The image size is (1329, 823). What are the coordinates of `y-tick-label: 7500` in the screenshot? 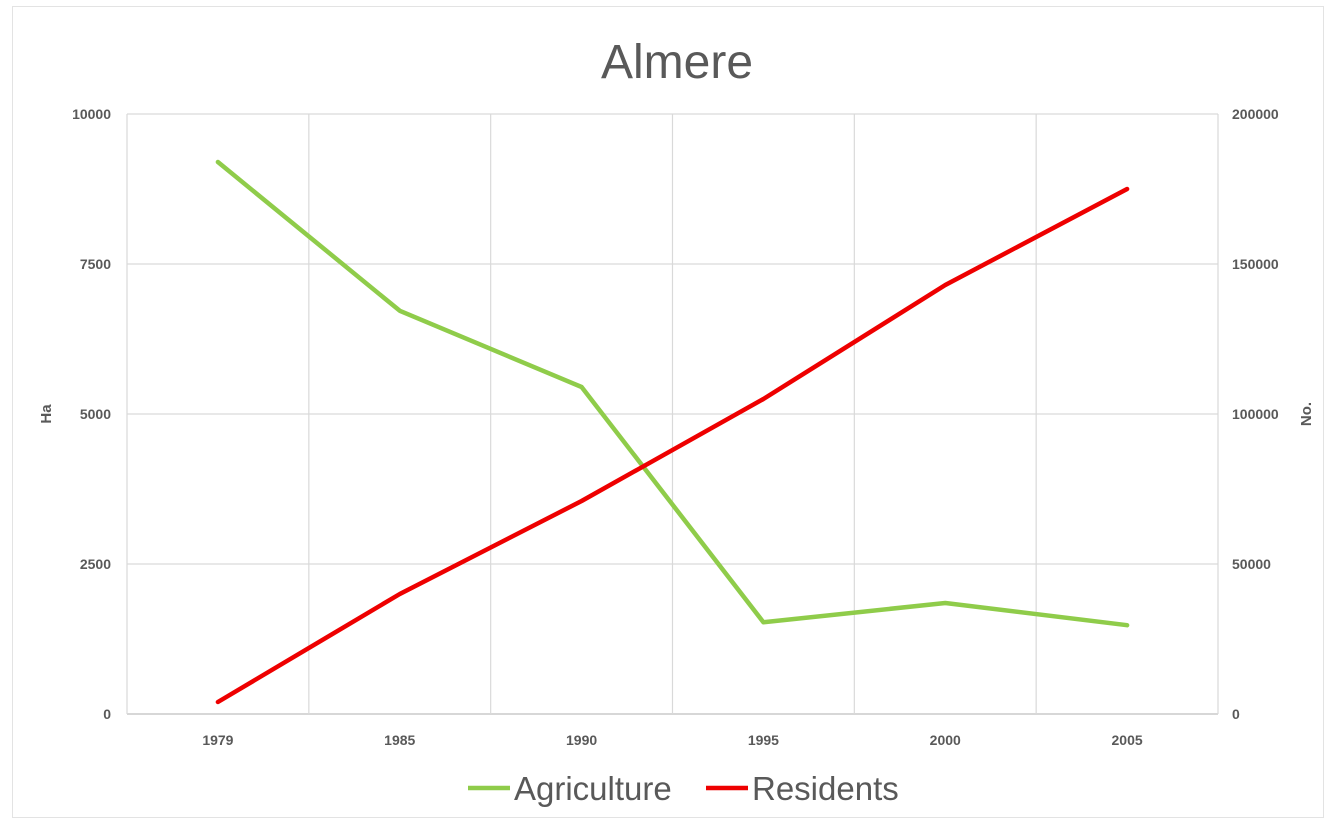 It's located at (95, 264).